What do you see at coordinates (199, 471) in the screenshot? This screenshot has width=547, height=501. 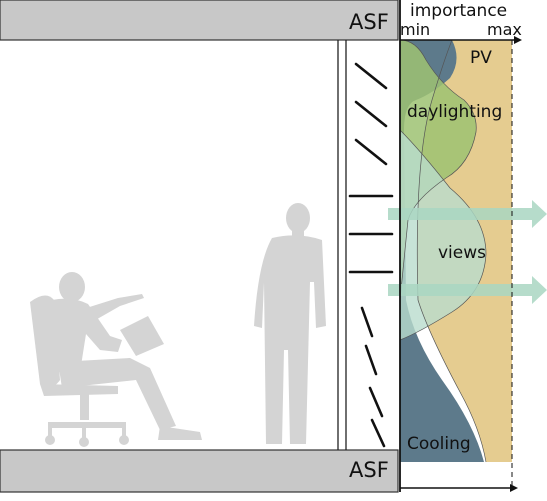 I see `floor-slab` at bounding box center [199, 471].